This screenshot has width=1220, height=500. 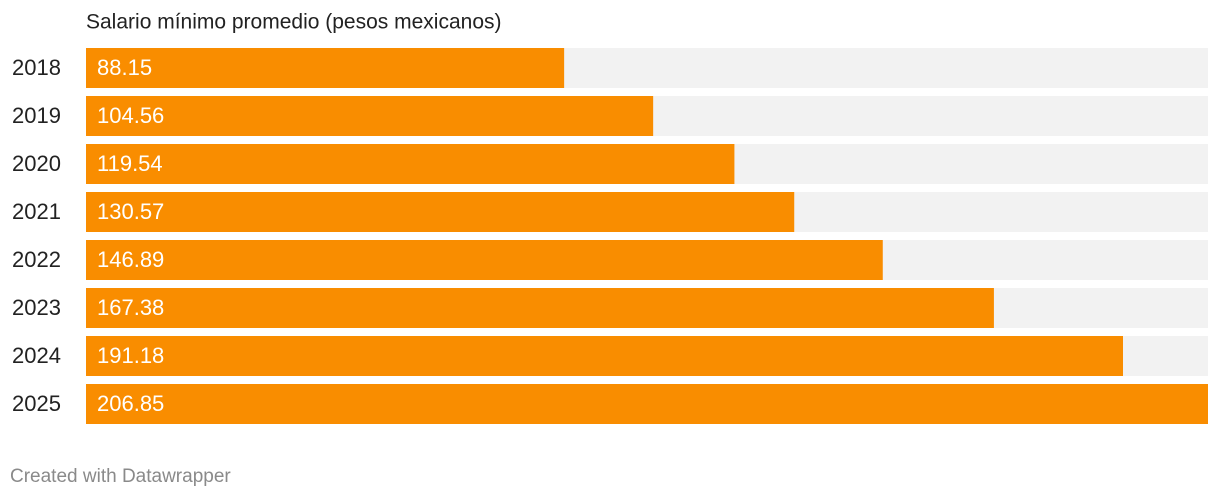 What do you see at coordinates (130, 115) in the screenshot?
I see `data-label: 104.56` at bounding box center [130, 115].